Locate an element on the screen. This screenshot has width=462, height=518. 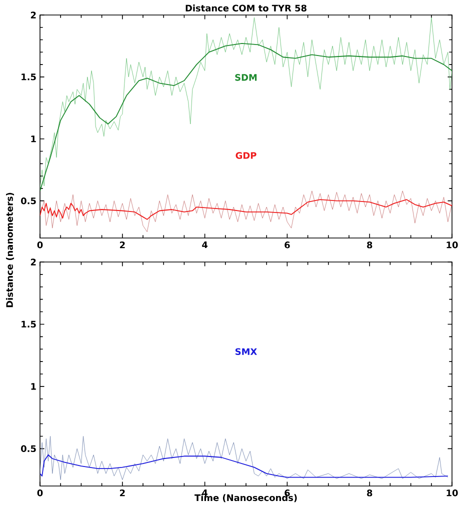
x-tick-label: 6 is located at coordinates (287, 245).